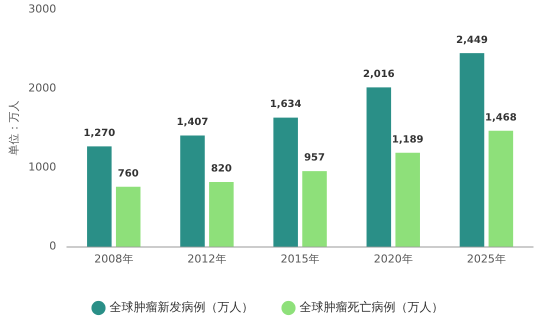 The width and height of the screenshot is (545, 328). I want to click on data-label: 820, so click(221, 169).